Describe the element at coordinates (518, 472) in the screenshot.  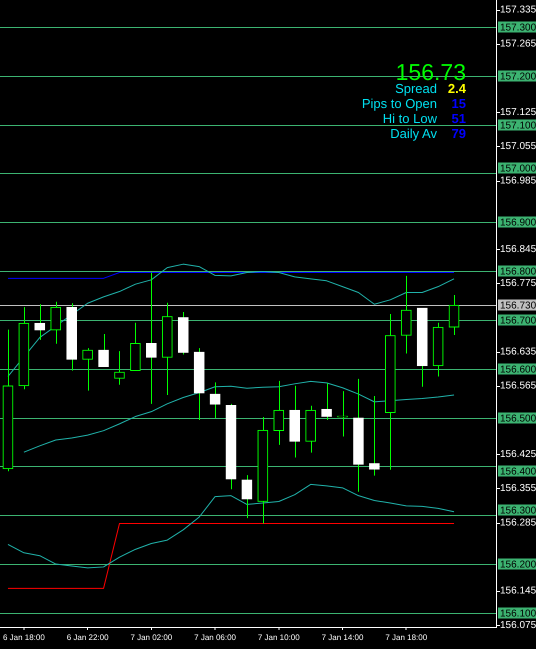
I see `ref-line-label: 156.400` at that location.